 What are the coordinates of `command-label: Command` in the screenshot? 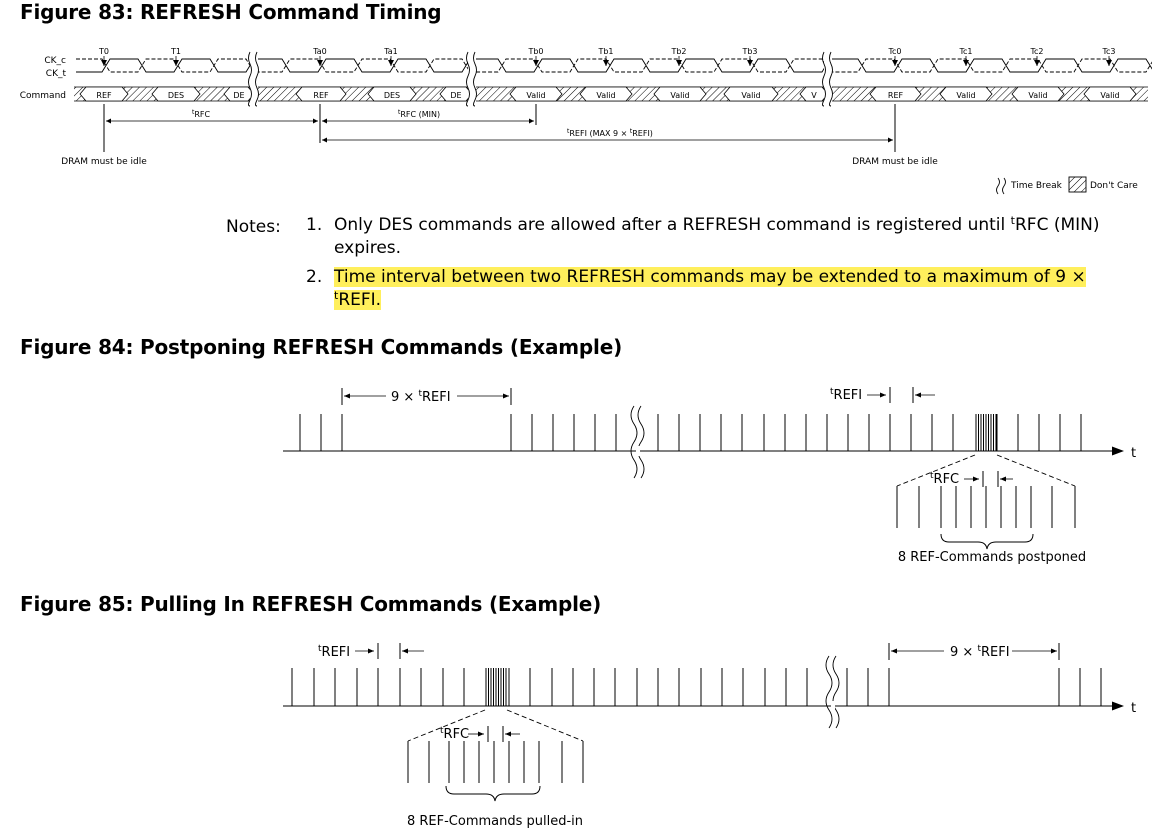 It's located at (43, 96).